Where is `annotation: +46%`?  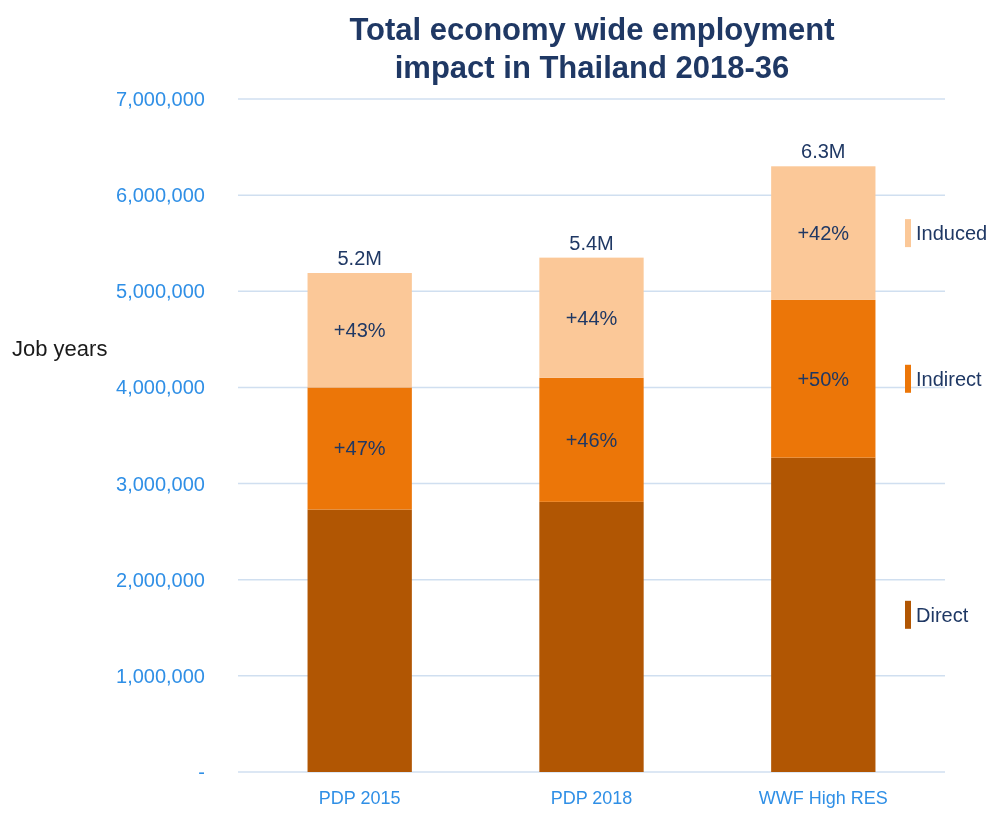
annotation: +46% is located at coordinates (591, 439).